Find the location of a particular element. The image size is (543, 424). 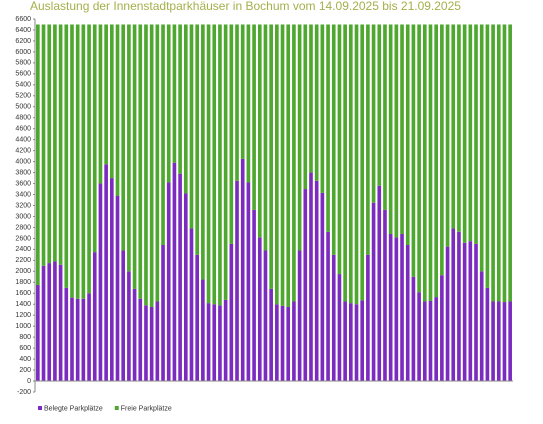

y-tick-label: 2000 is located at coordinates (23, 271).